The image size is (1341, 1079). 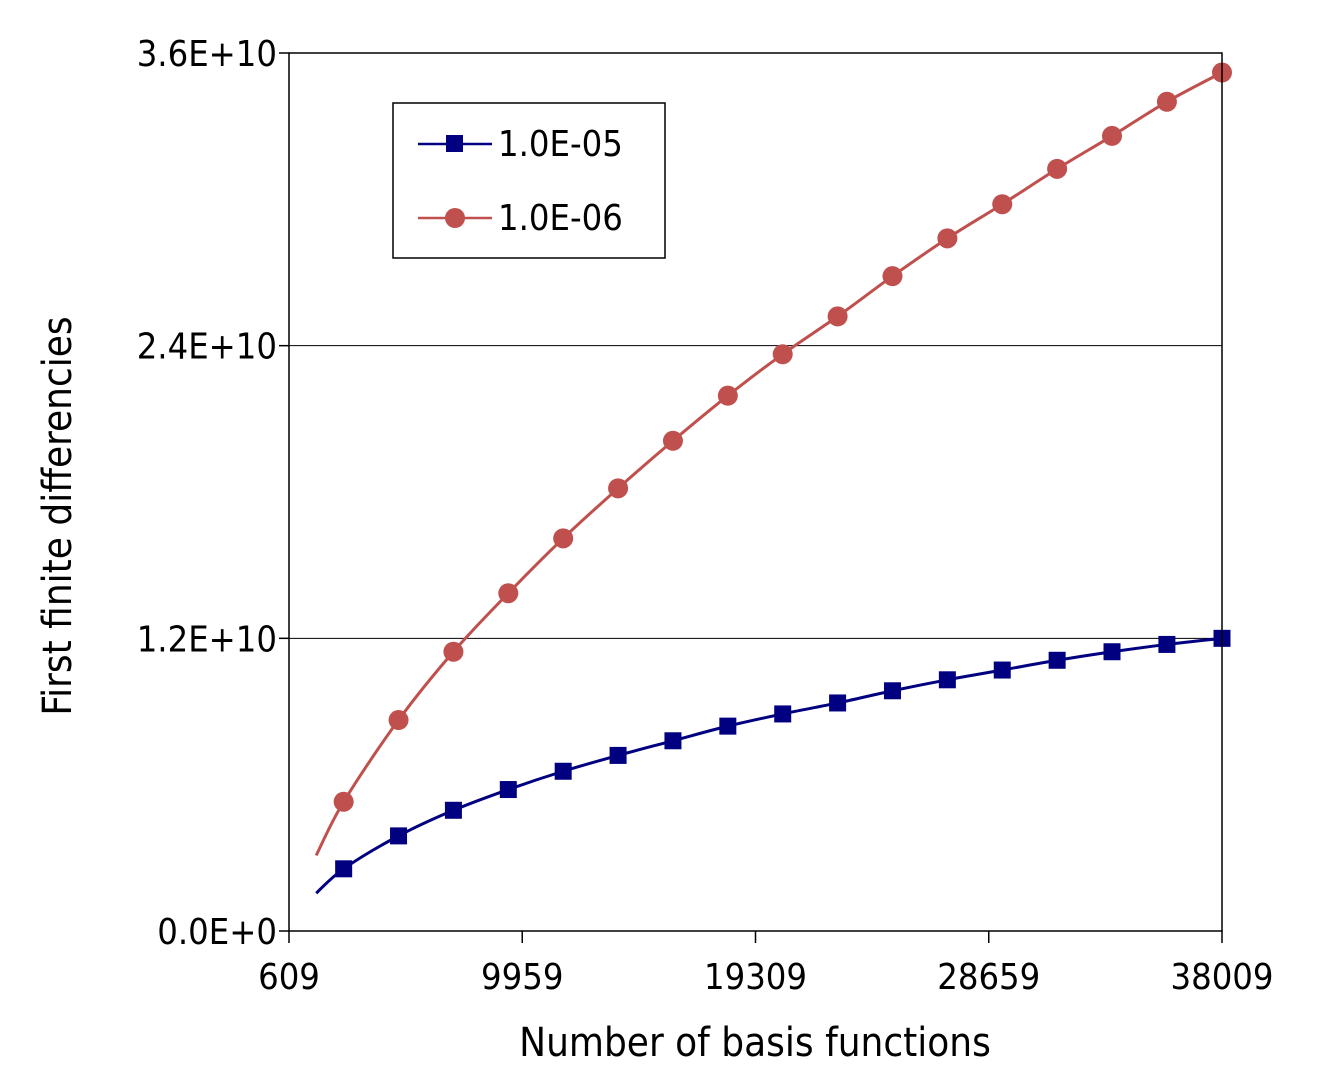 I want to click on legend-entry-1: 1.0E-05, so click(x=520, y=144).